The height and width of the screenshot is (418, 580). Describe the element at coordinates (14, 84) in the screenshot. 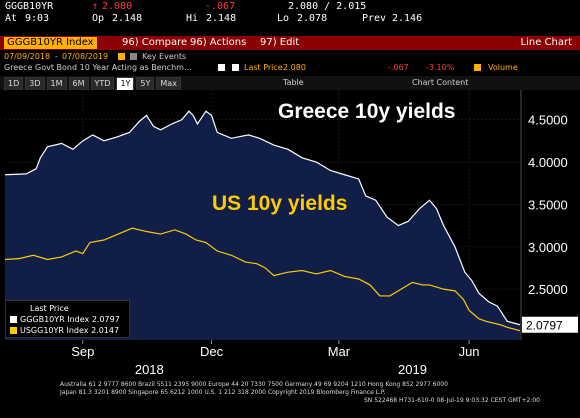

I see `range-button-1d: 1D` at that location.